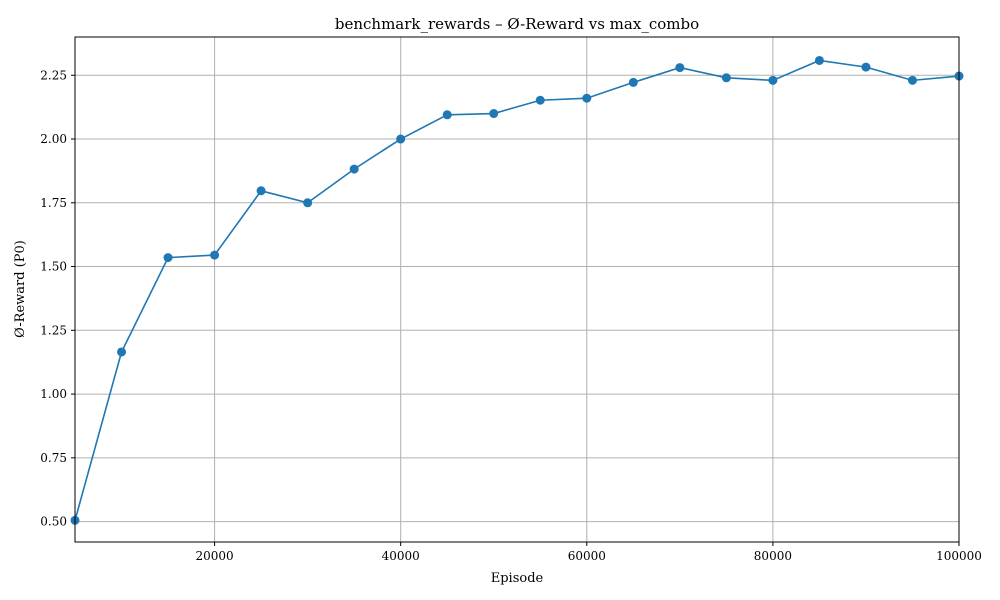 This screenshot has height=600, width=1000. What do you see at coordinates (53, 394) in the screenshot?
I see `y-tick-label: 1.00` at bounding box center [53, 394].